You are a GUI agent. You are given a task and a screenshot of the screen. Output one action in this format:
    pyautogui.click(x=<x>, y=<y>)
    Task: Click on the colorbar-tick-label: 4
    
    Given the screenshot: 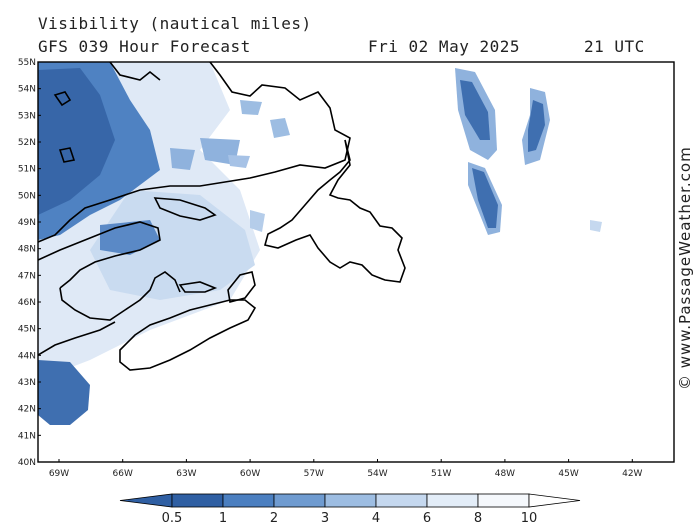 What is the action you would take?
    pyautogui.click(x=376, y=518)
    